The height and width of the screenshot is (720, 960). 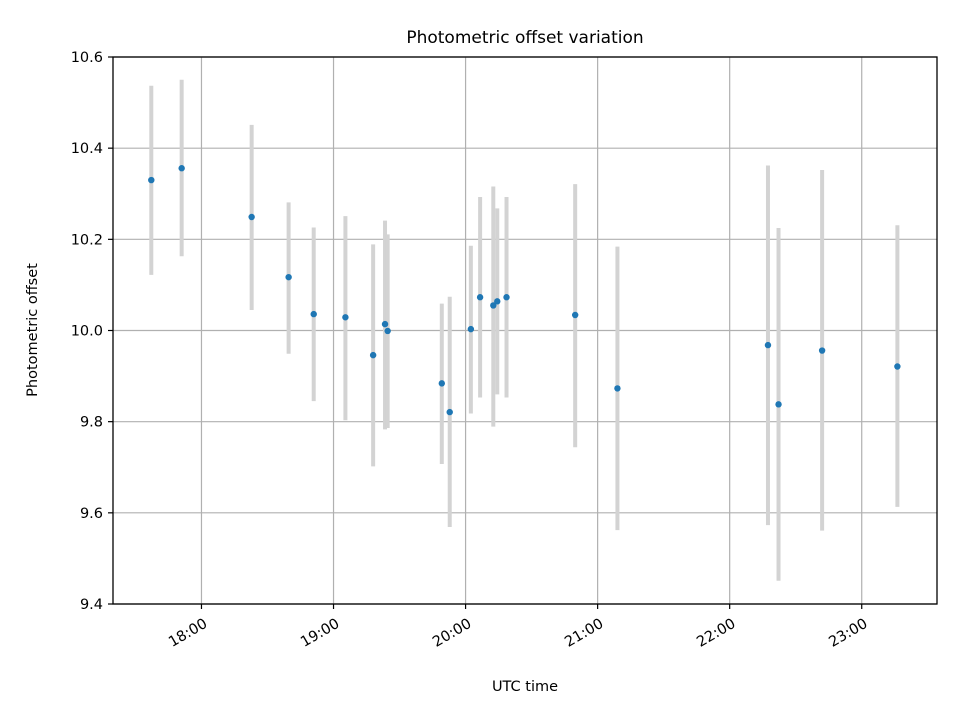 What do you see at coordinates (91, 514) in the screenshot?
I see `y-tick-label: 9.6` at bounding box center [91, 514].